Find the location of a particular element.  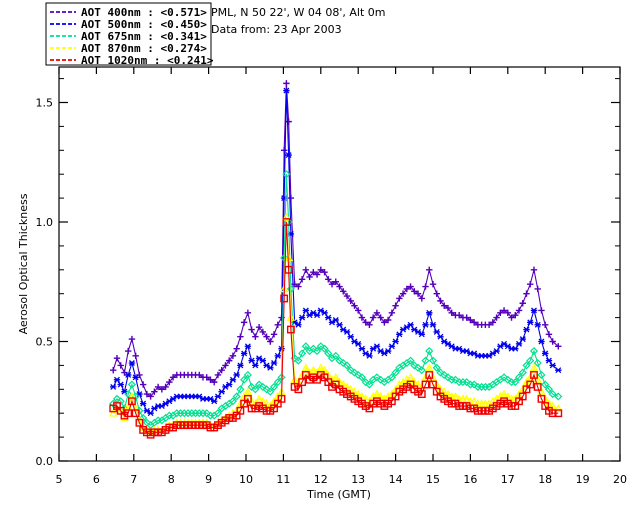

legend-label: AOT 400nm : <0.571> is located at coordinates (144, 12).